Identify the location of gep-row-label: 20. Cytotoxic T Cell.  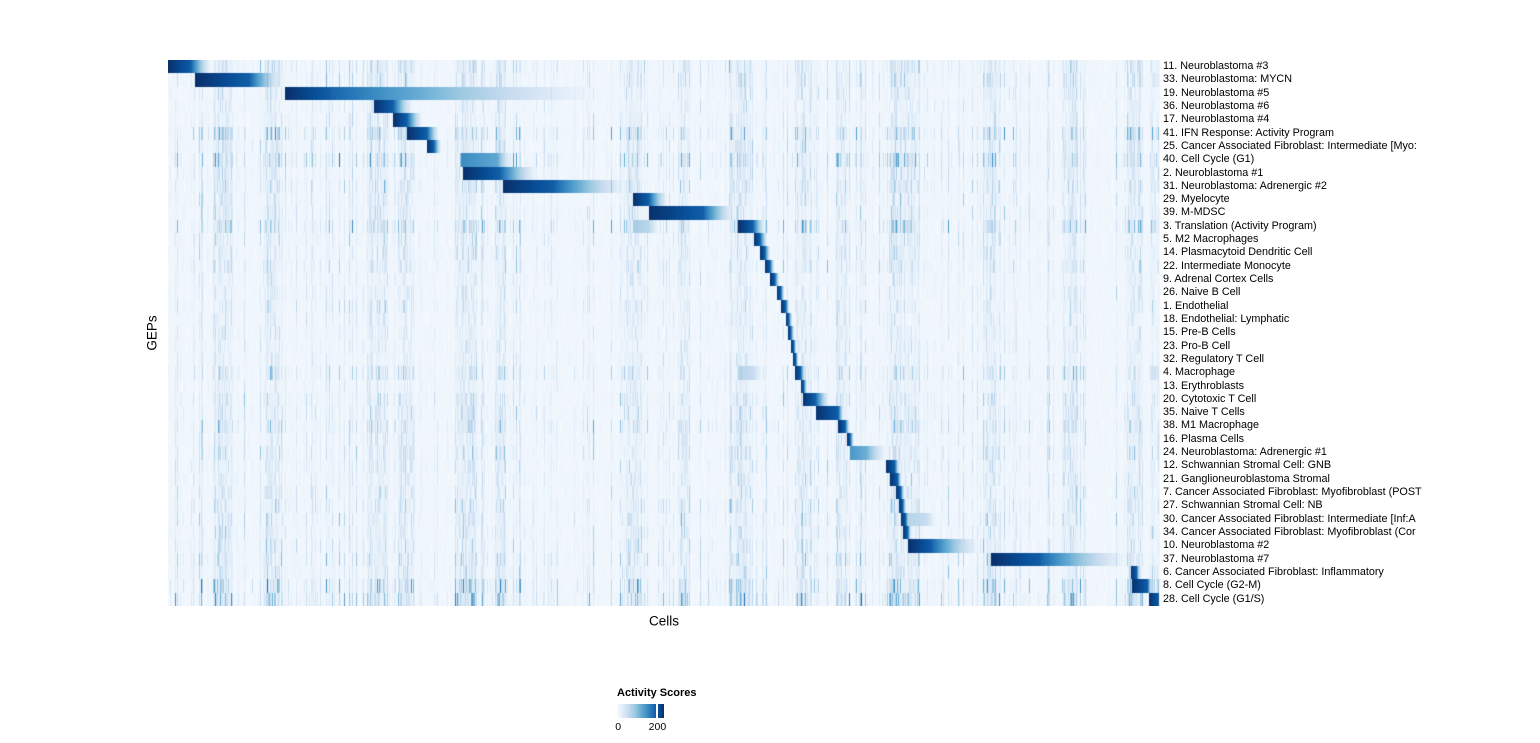
(1210, 398).